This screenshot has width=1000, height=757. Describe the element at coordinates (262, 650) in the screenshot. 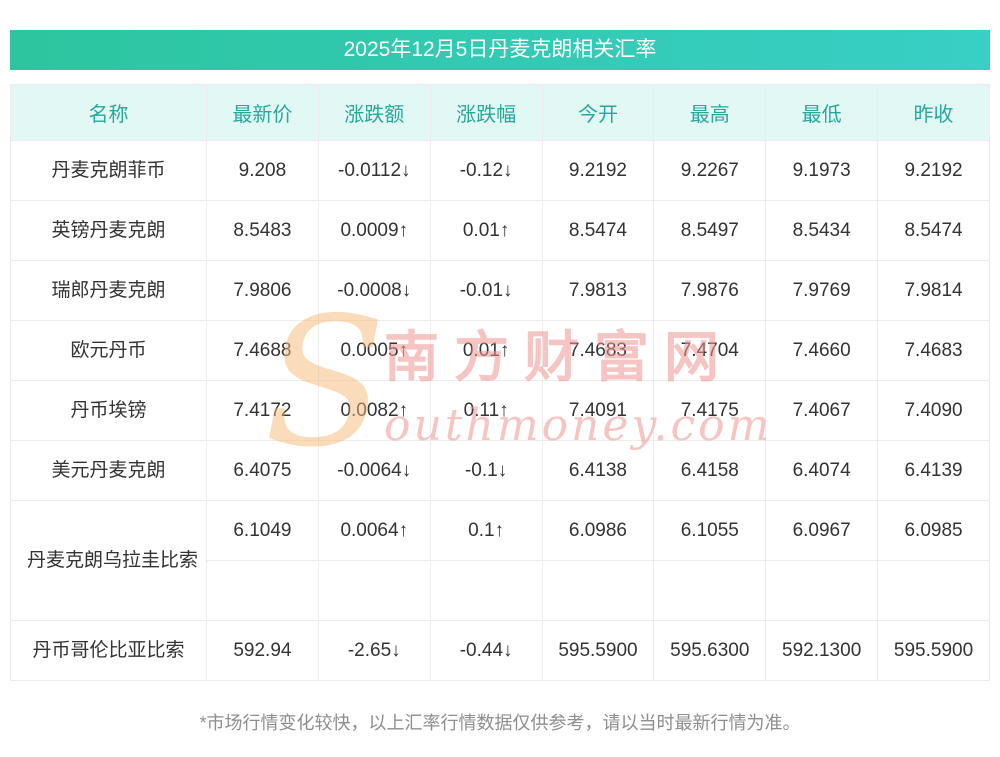

I see `cell-latest: 592.94` at that location.